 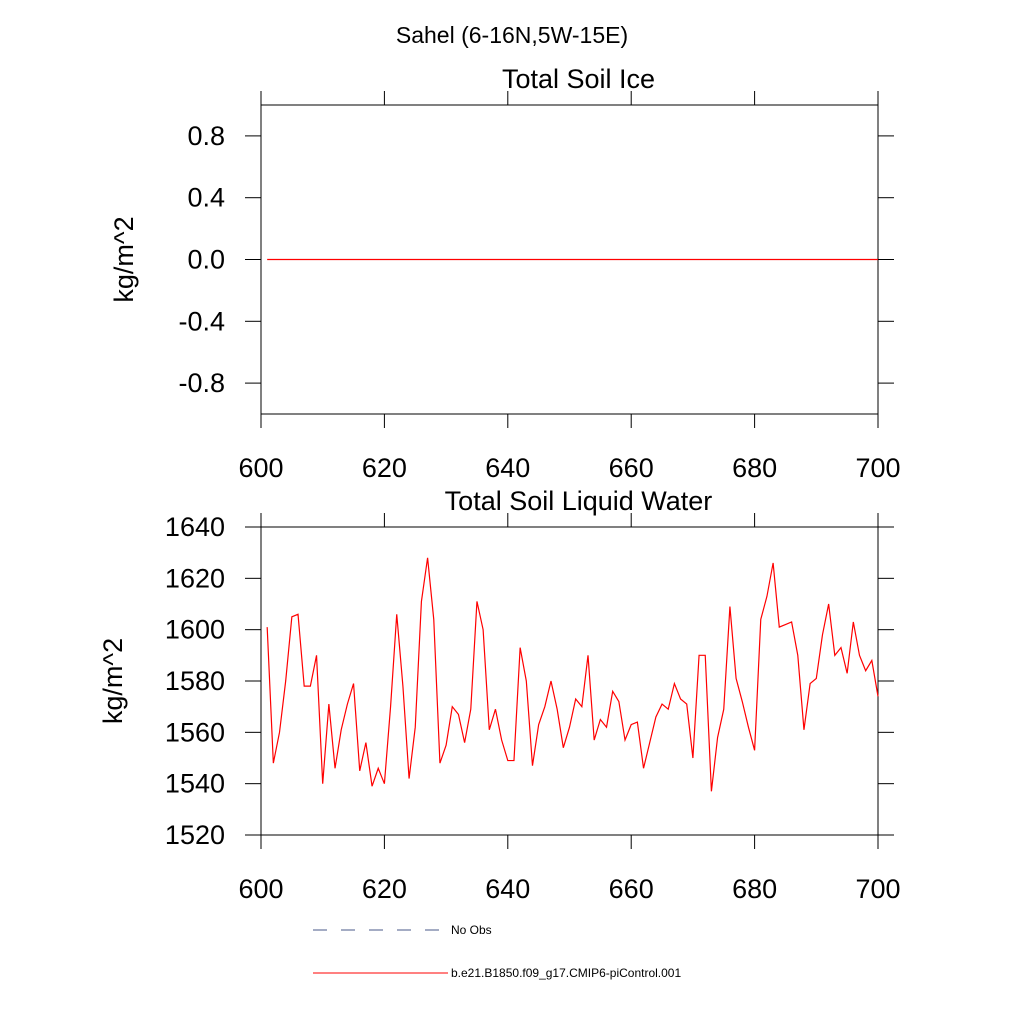 I want to click on y-tick-label: -0.8, so click(x=201, y=383).